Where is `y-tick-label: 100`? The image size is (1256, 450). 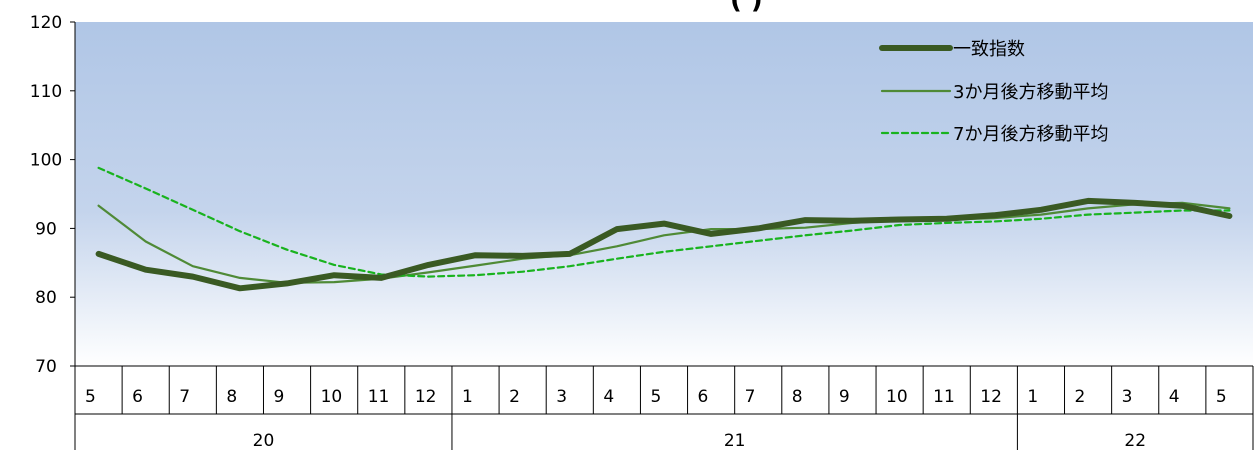
y-tick-label: 100 is located at coordinates (46, 161).